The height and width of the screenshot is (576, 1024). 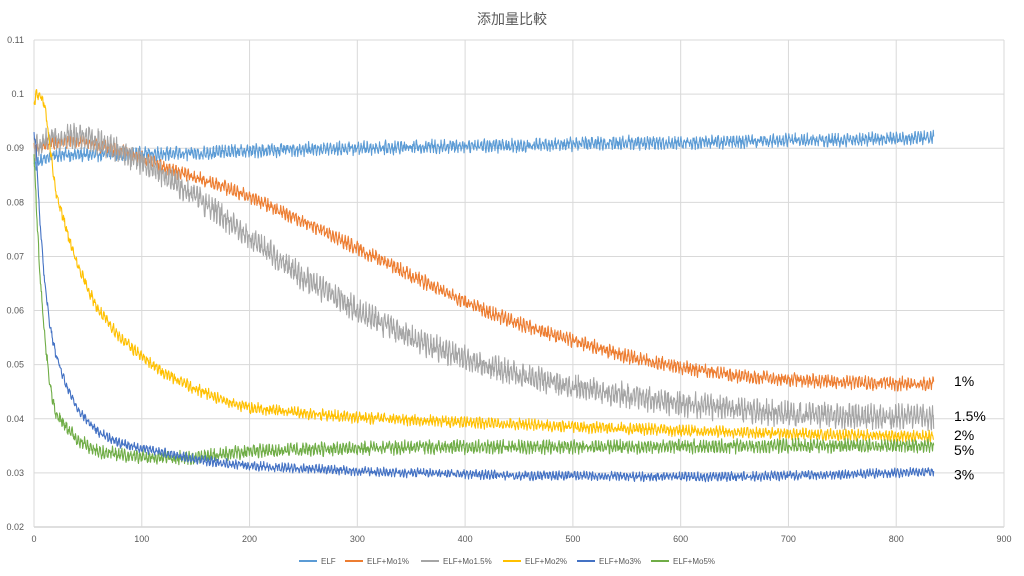 What do you see at coordinates (15, 473) in the screenshot?
I see `y-tick-label: 0.03` at bounding box center [15, 473].